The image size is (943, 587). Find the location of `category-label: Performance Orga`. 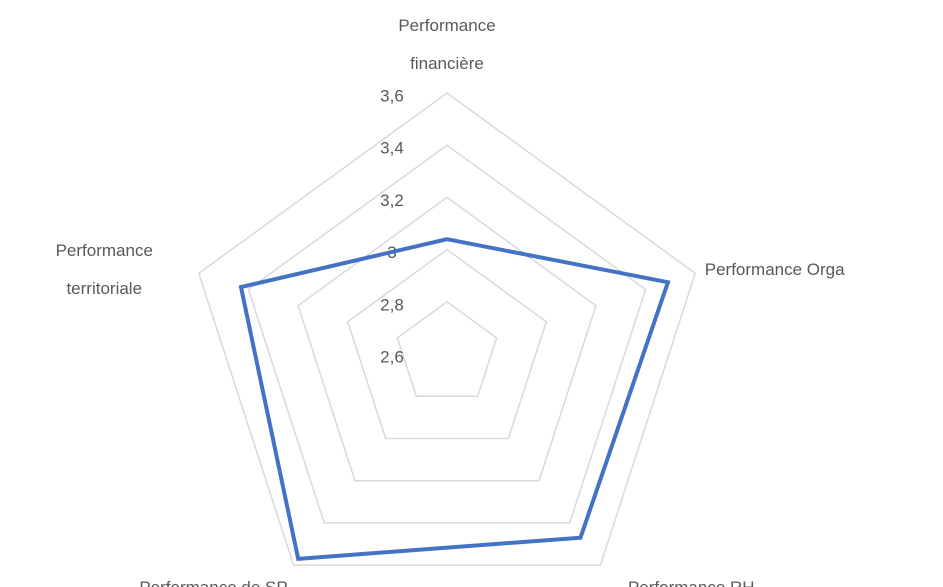

category-label: Performance Orga is located at coordinates (774, 270).